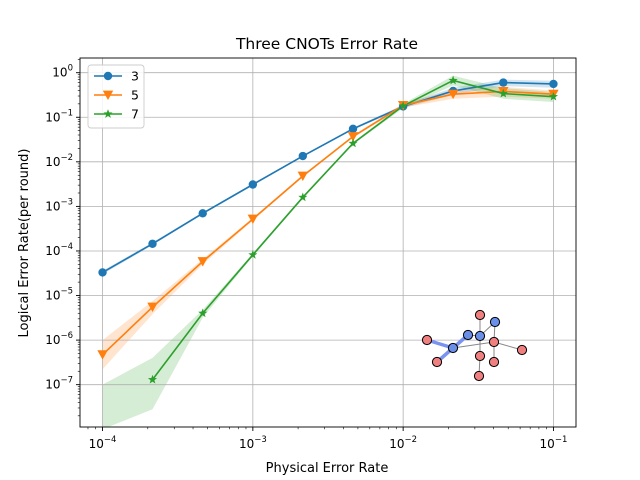 The height and width of the screenshot is (480, 640). Describe the element at coordinates (327, 439) in the screenshot. I see `x-axis-ticks: 10⁻⁴ 10⁻³ 10⁻² 10⁻¹` at that location.